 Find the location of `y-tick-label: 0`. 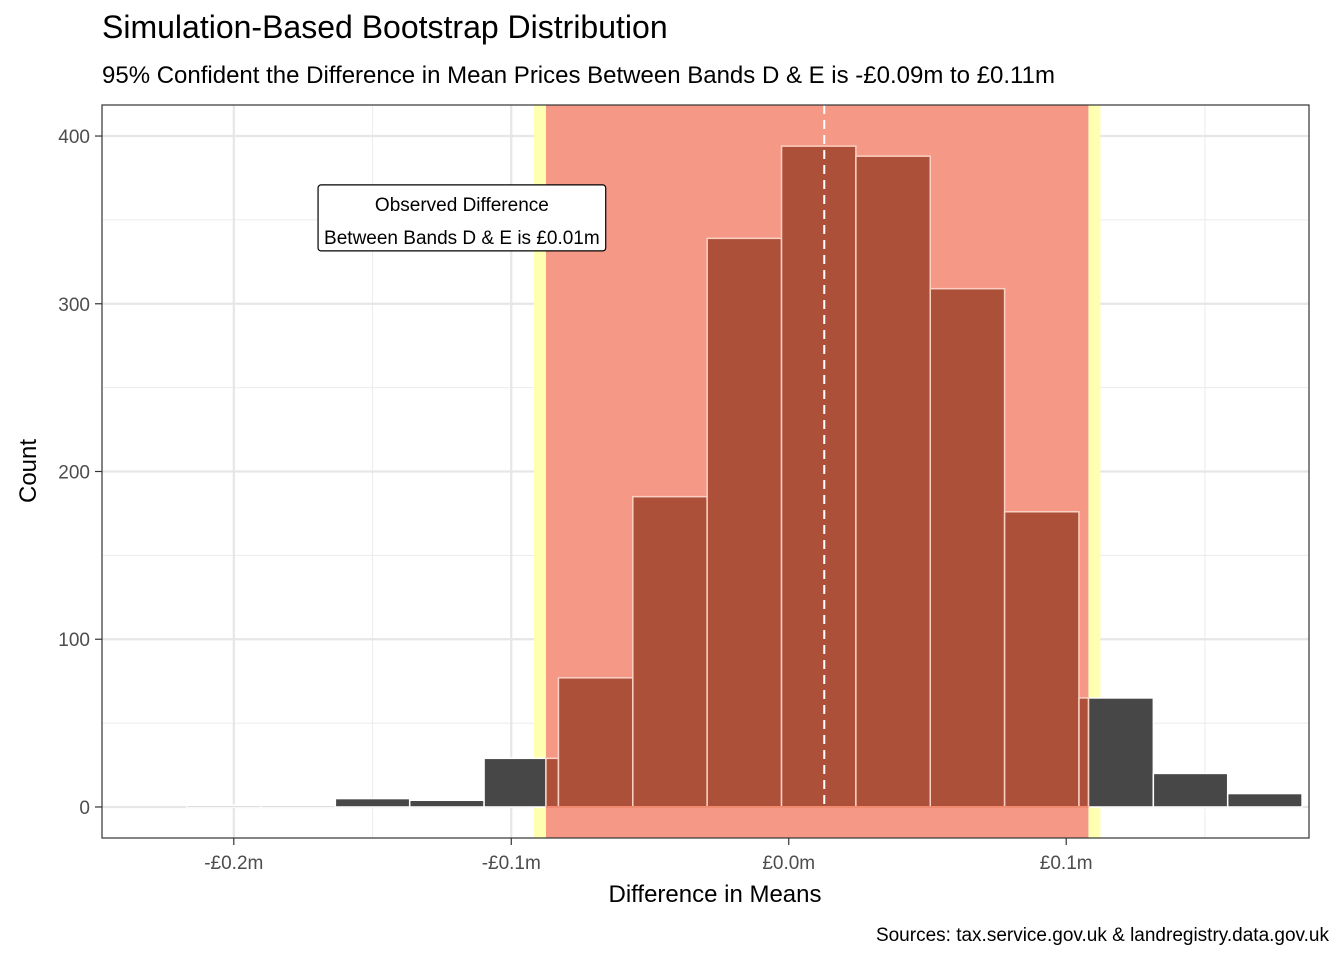

y-tick-label: 0 is located at coordinates (84, 808).